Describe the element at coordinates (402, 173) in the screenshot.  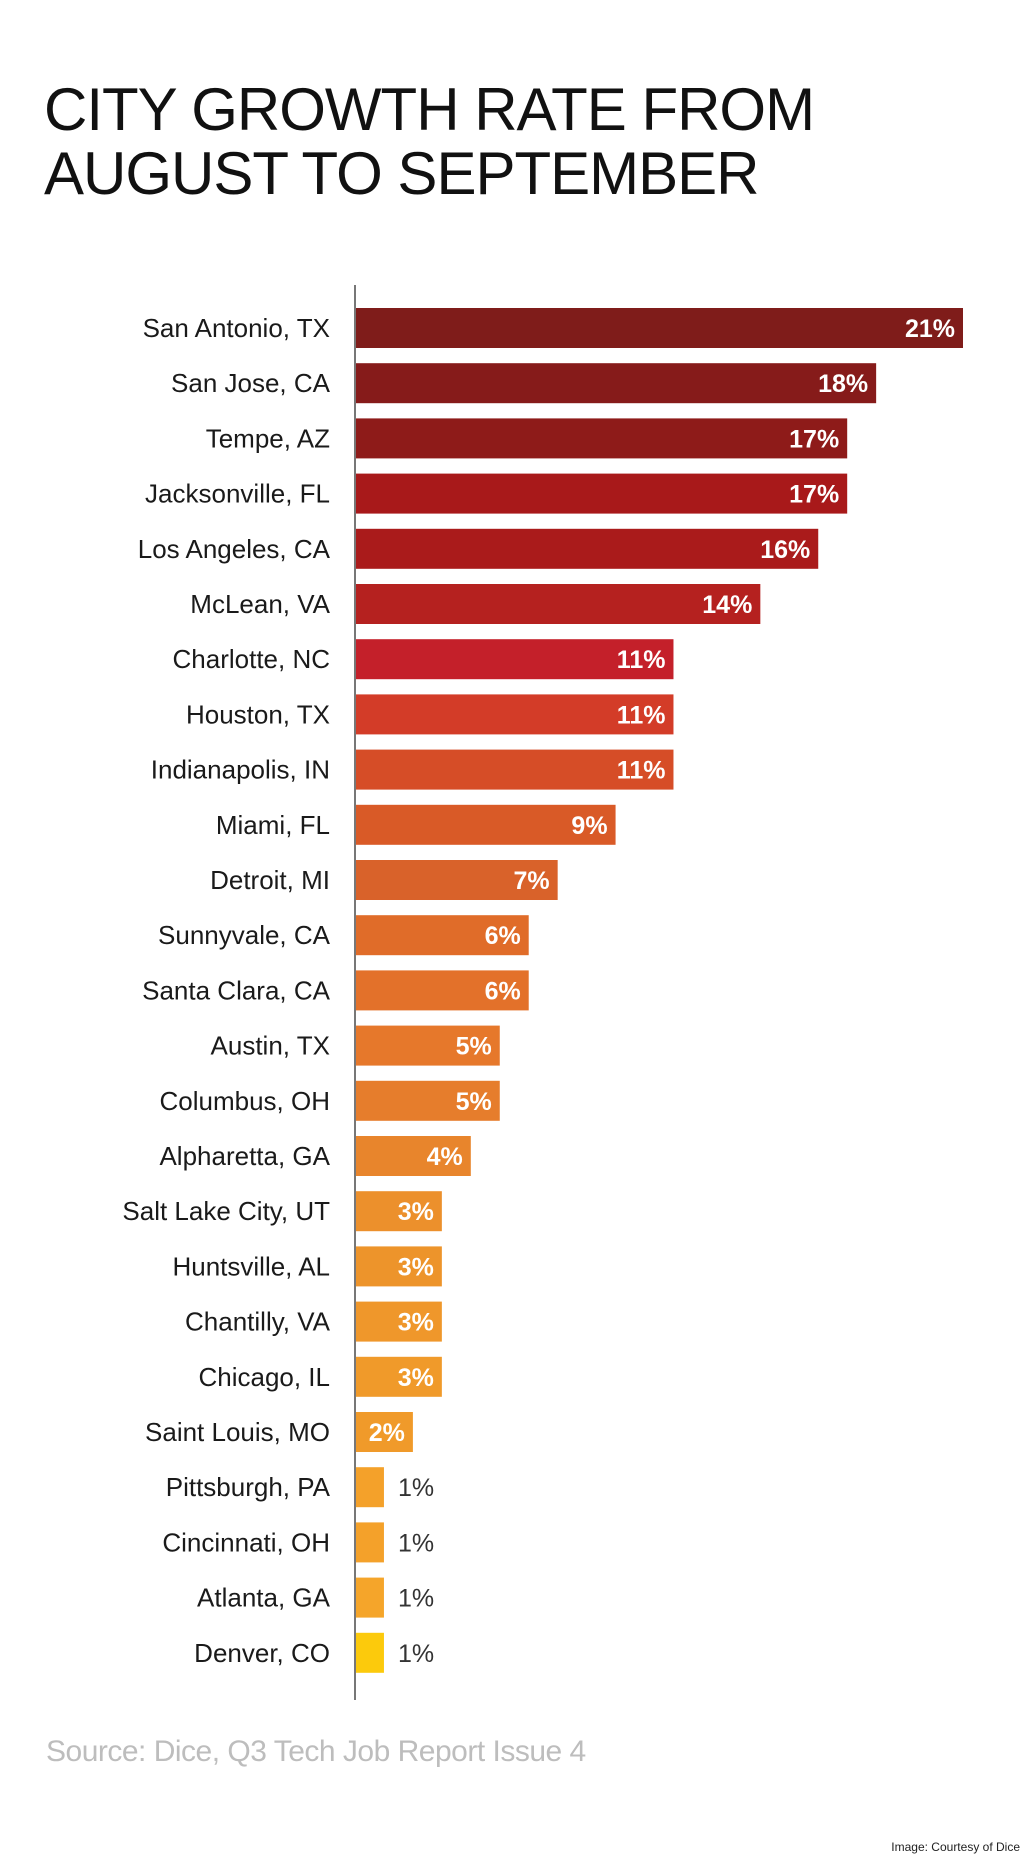
I see `title-line-2: AUGUST TO SEPTEMBER` at that location.